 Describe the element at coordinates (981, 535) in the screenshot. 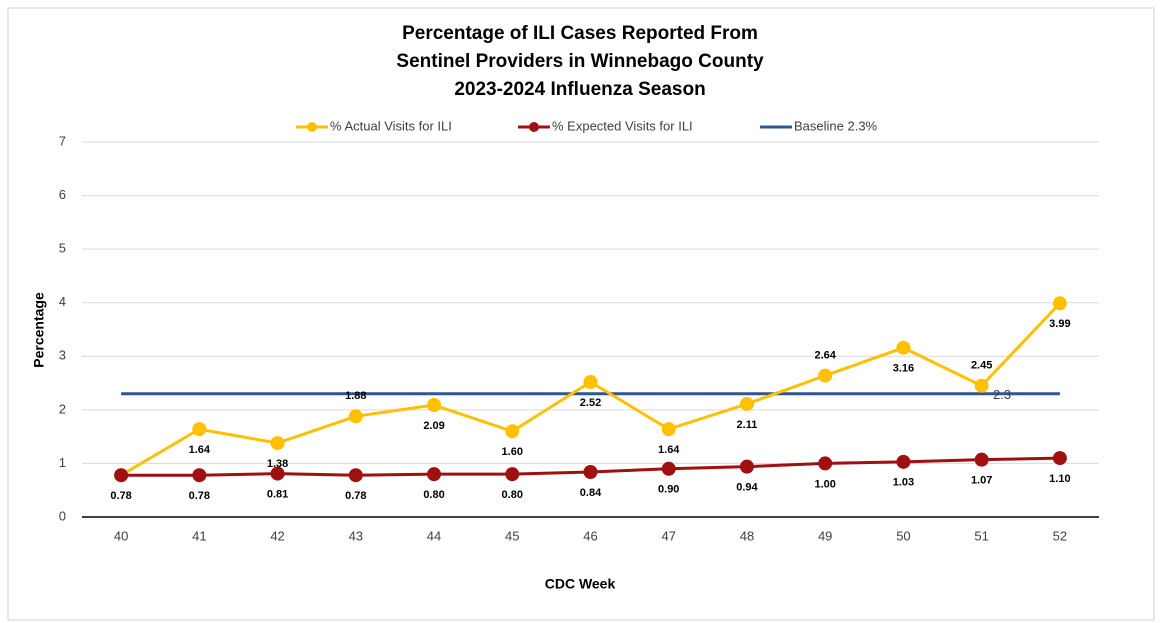

I see `x-tick-label: 51` at that location.